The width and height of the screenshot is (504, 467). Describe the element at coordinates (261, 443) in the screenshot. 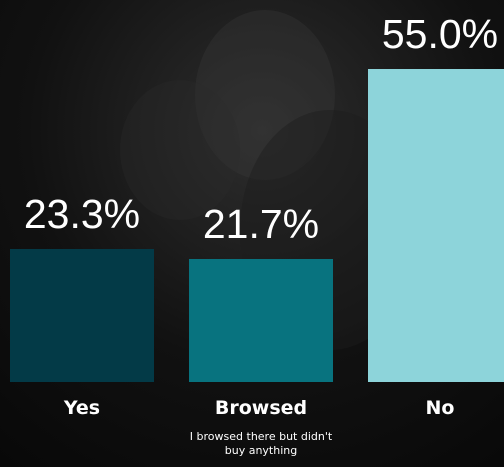

I see `category-note-browsed: I browsed there but didn't buy anything` at that location.